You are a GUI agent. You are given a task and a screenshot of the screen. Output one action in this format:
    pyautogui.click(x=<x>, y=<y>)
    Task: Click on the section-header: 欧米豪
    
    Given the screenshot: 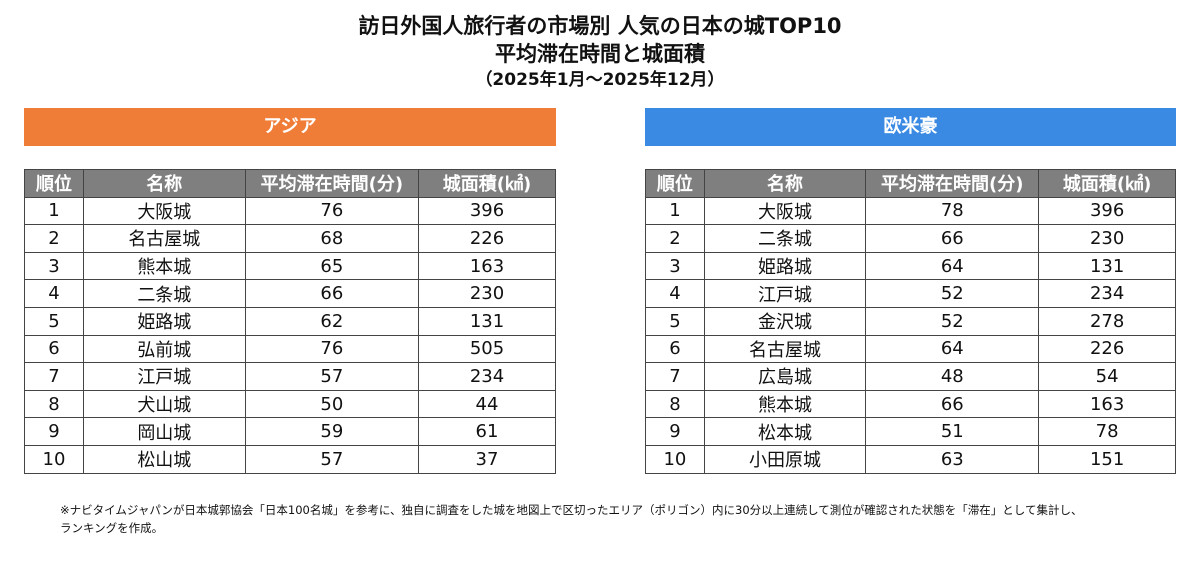 What is the action you would take?
    pyautogui.click(x=910, y=127)
    